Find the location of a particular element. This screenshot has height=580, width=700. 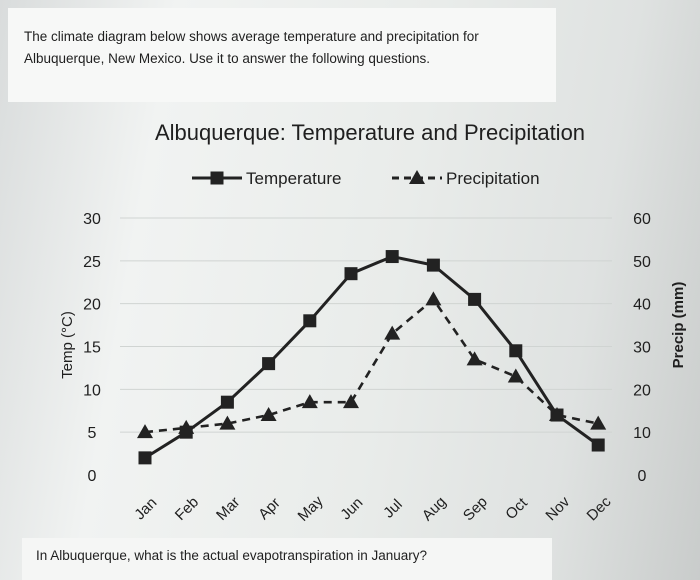

month-label: May is located at coordinates (311, 508).